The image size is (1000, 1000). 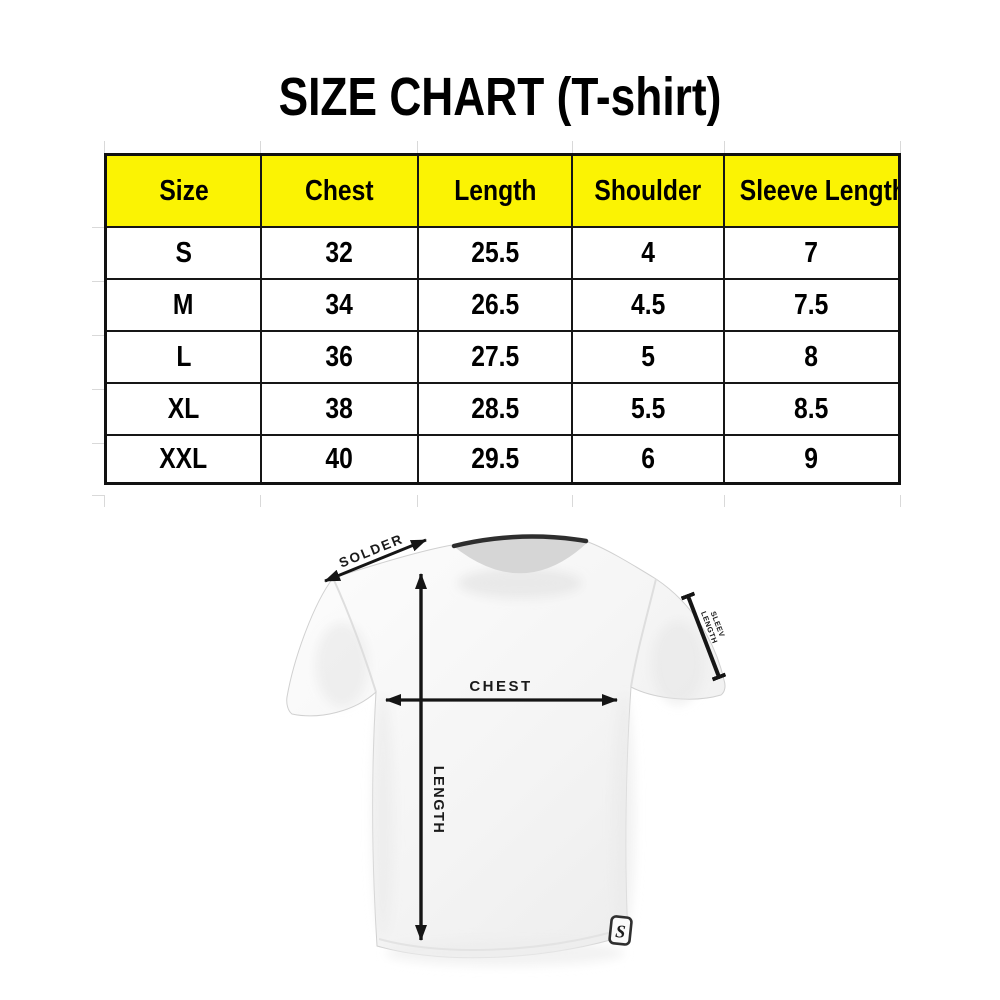 I want to click on cell-sleeve-length: 8, so click(x=811, y=357).